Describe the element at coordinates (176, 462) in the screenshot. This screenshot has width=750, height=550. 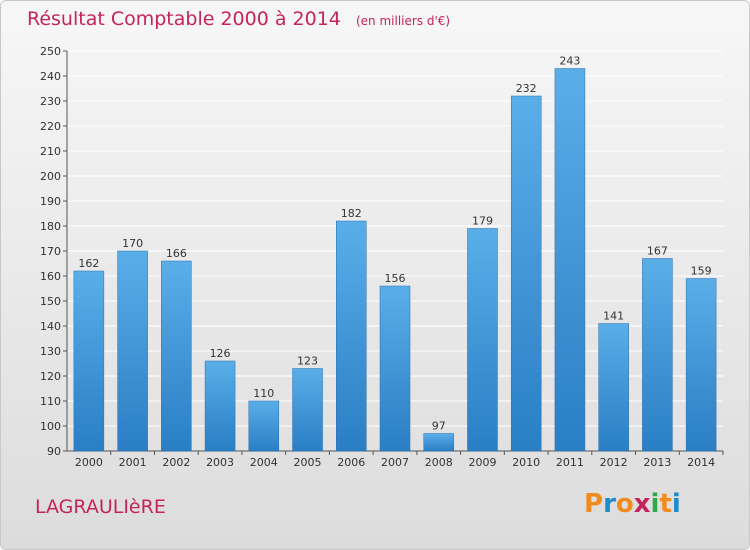
I see `x-tick-label: 2002` at that location.